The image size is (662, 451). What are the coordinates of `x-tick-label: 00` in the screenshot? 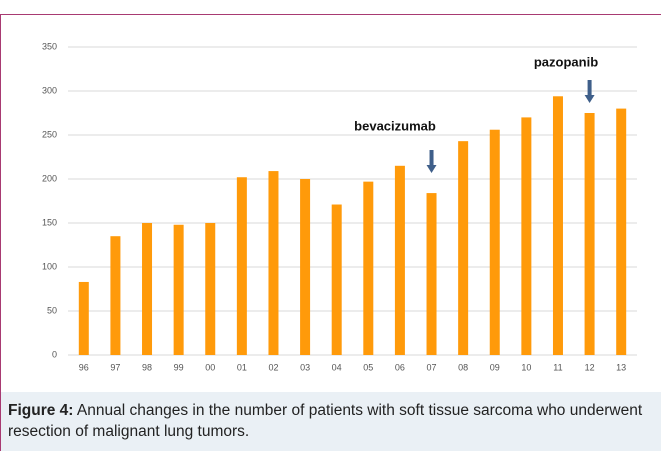 It's located at (210, 367).